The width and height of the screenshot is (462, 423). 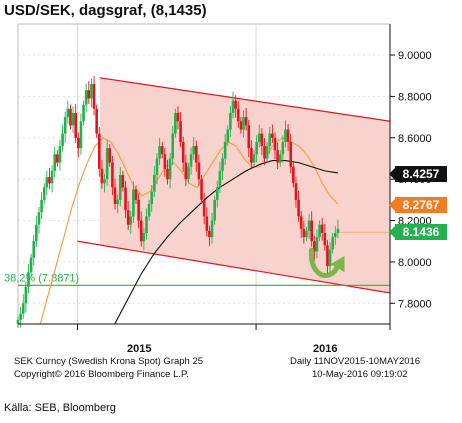 What do you see at coordinates (418, 232) in the screenshot?
I see `last-value-badge: 8.1436` at bounding box center [418, 232].